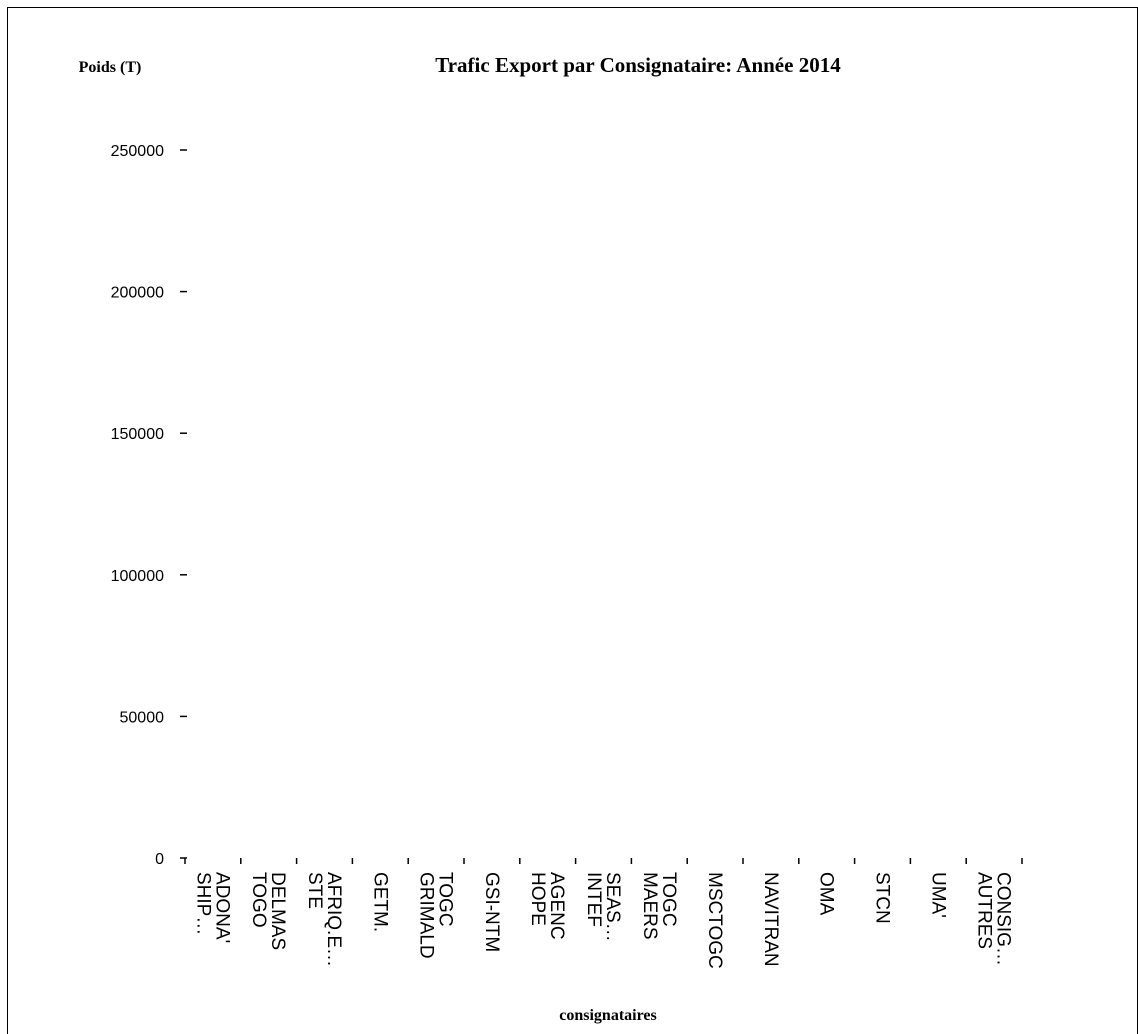 Image resolution: width=1138 pixels, height=1034 pixels. I want to click on x-category-label: MSCTOGC, so click(714, 920).